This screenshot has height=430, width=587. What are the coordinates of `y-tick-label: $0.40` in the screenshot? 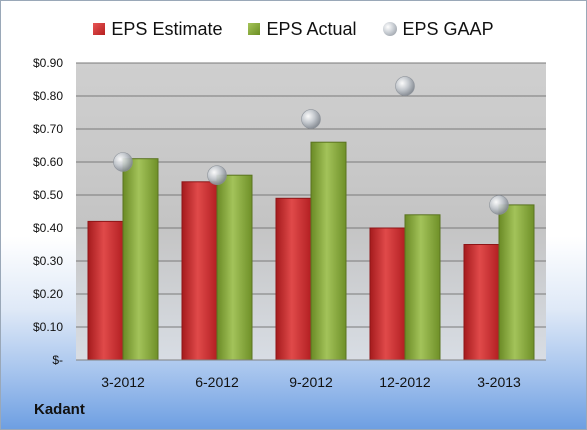 It's located at (48, 228).